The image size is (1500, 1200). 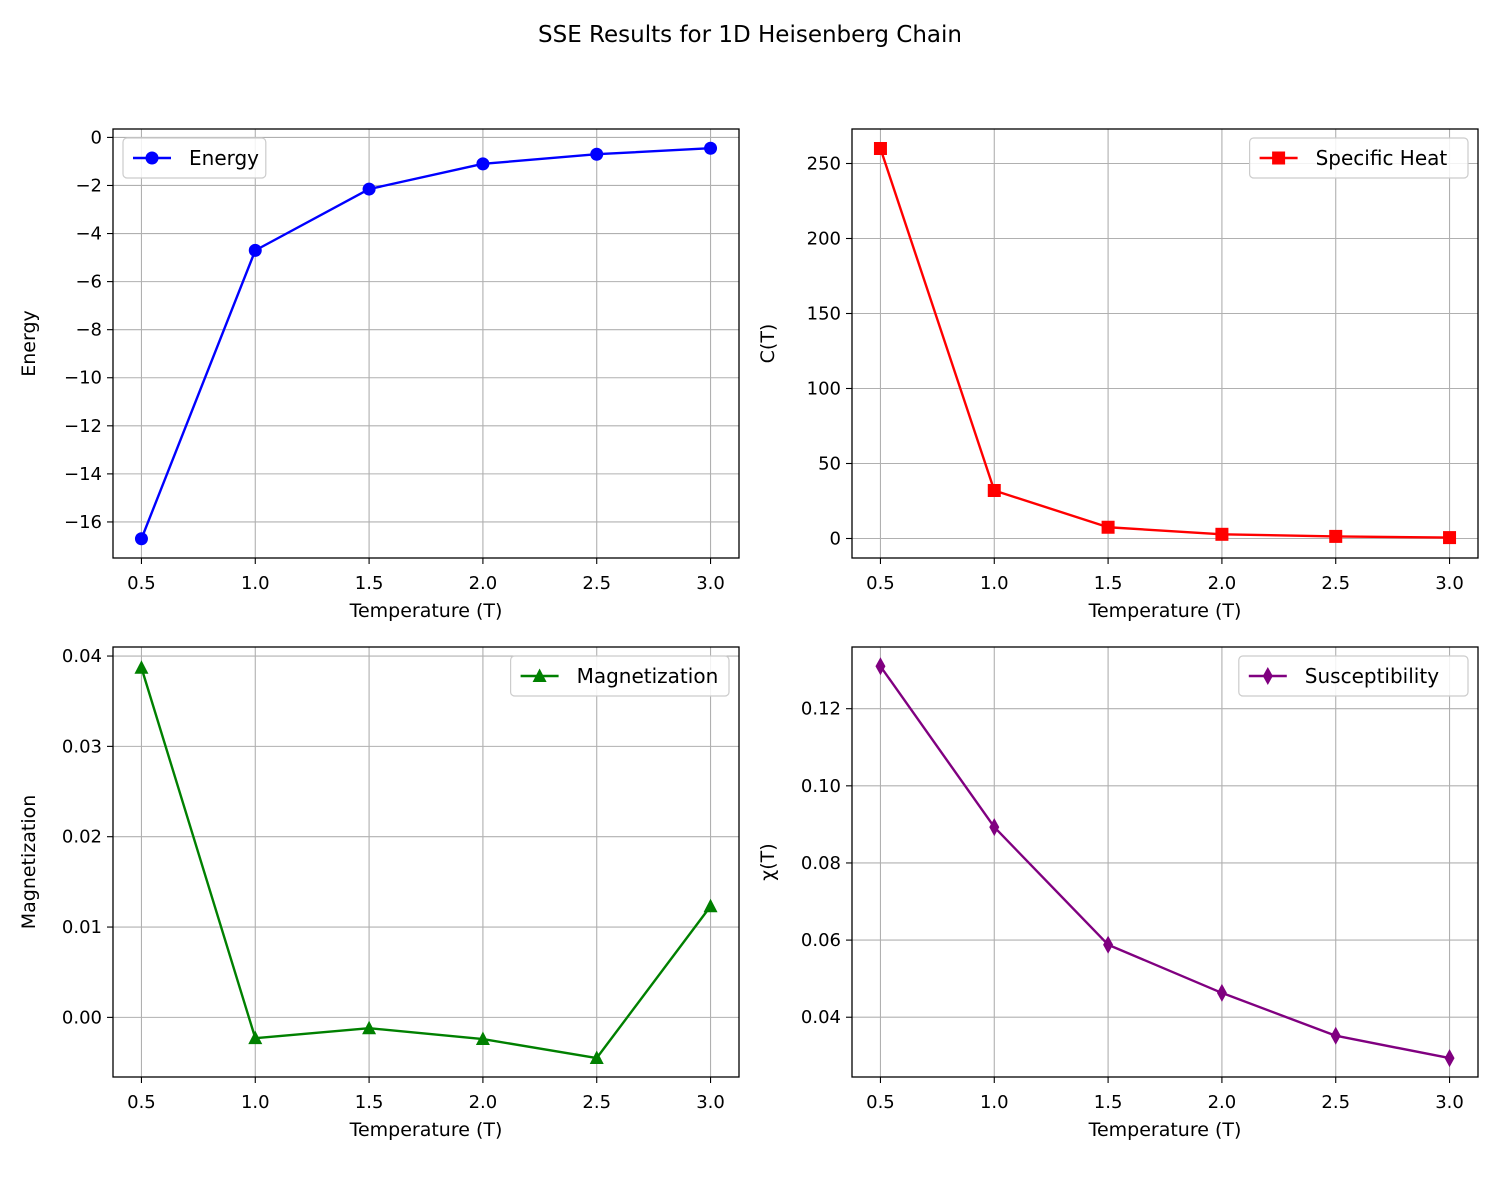 What do you see at coordinates (824, 389) in the screenshot?
I see `y-tick-label: 100` at bounding box center [824, 389].